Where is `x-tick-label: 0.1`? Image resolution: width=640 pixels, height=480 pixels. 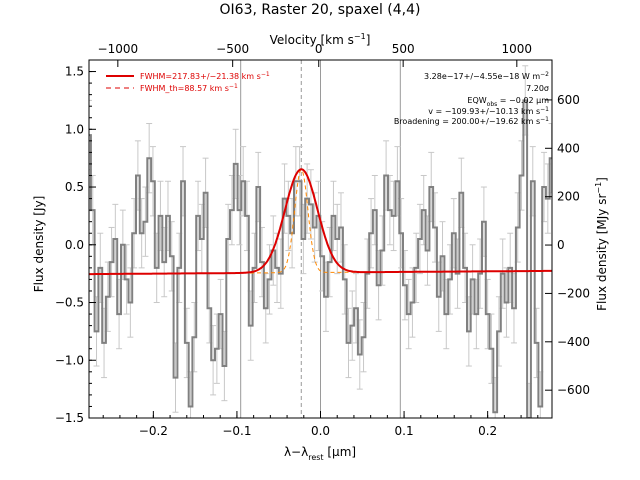
x-tick-label: 0.1 is located at coordinates (404, 431).